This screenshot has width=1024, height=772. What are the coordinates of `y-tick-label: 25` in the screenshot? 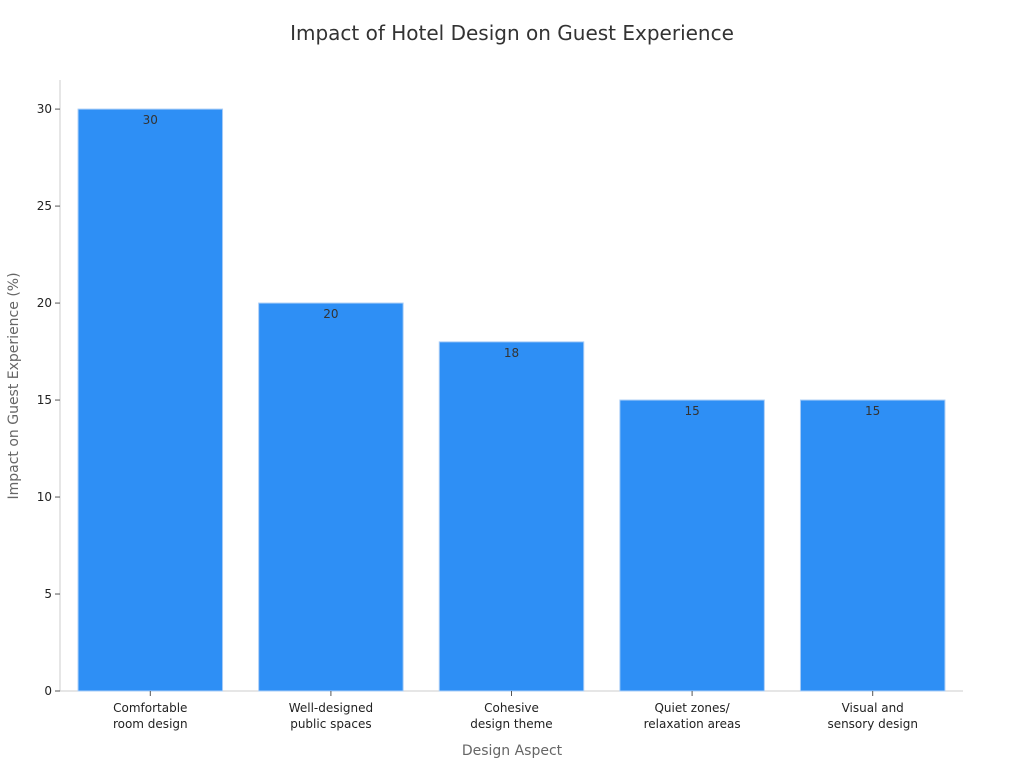 It's located at (44, 206).